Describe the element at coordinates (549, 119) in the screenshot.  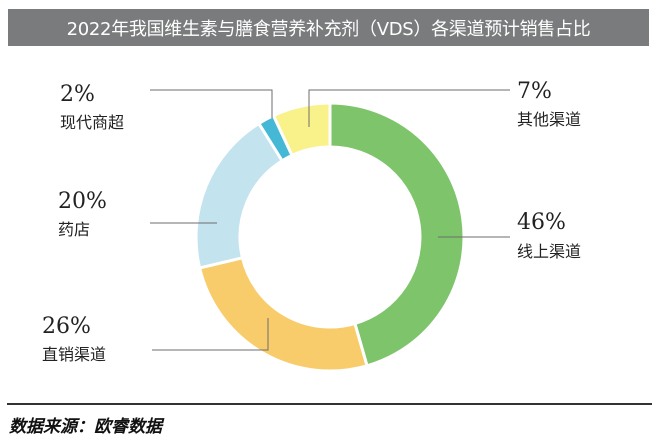
I see `category-label-5: 其他渠道` at that location.